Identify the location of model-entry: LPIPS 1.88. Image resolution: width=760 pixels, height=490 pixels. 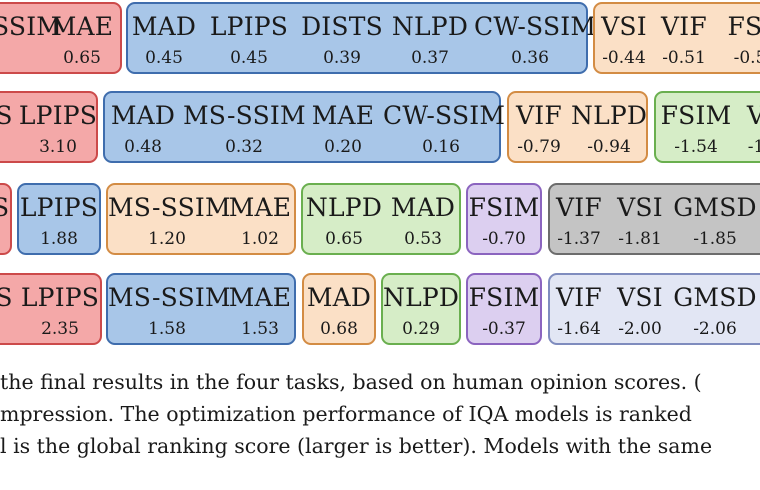
(59, 221).